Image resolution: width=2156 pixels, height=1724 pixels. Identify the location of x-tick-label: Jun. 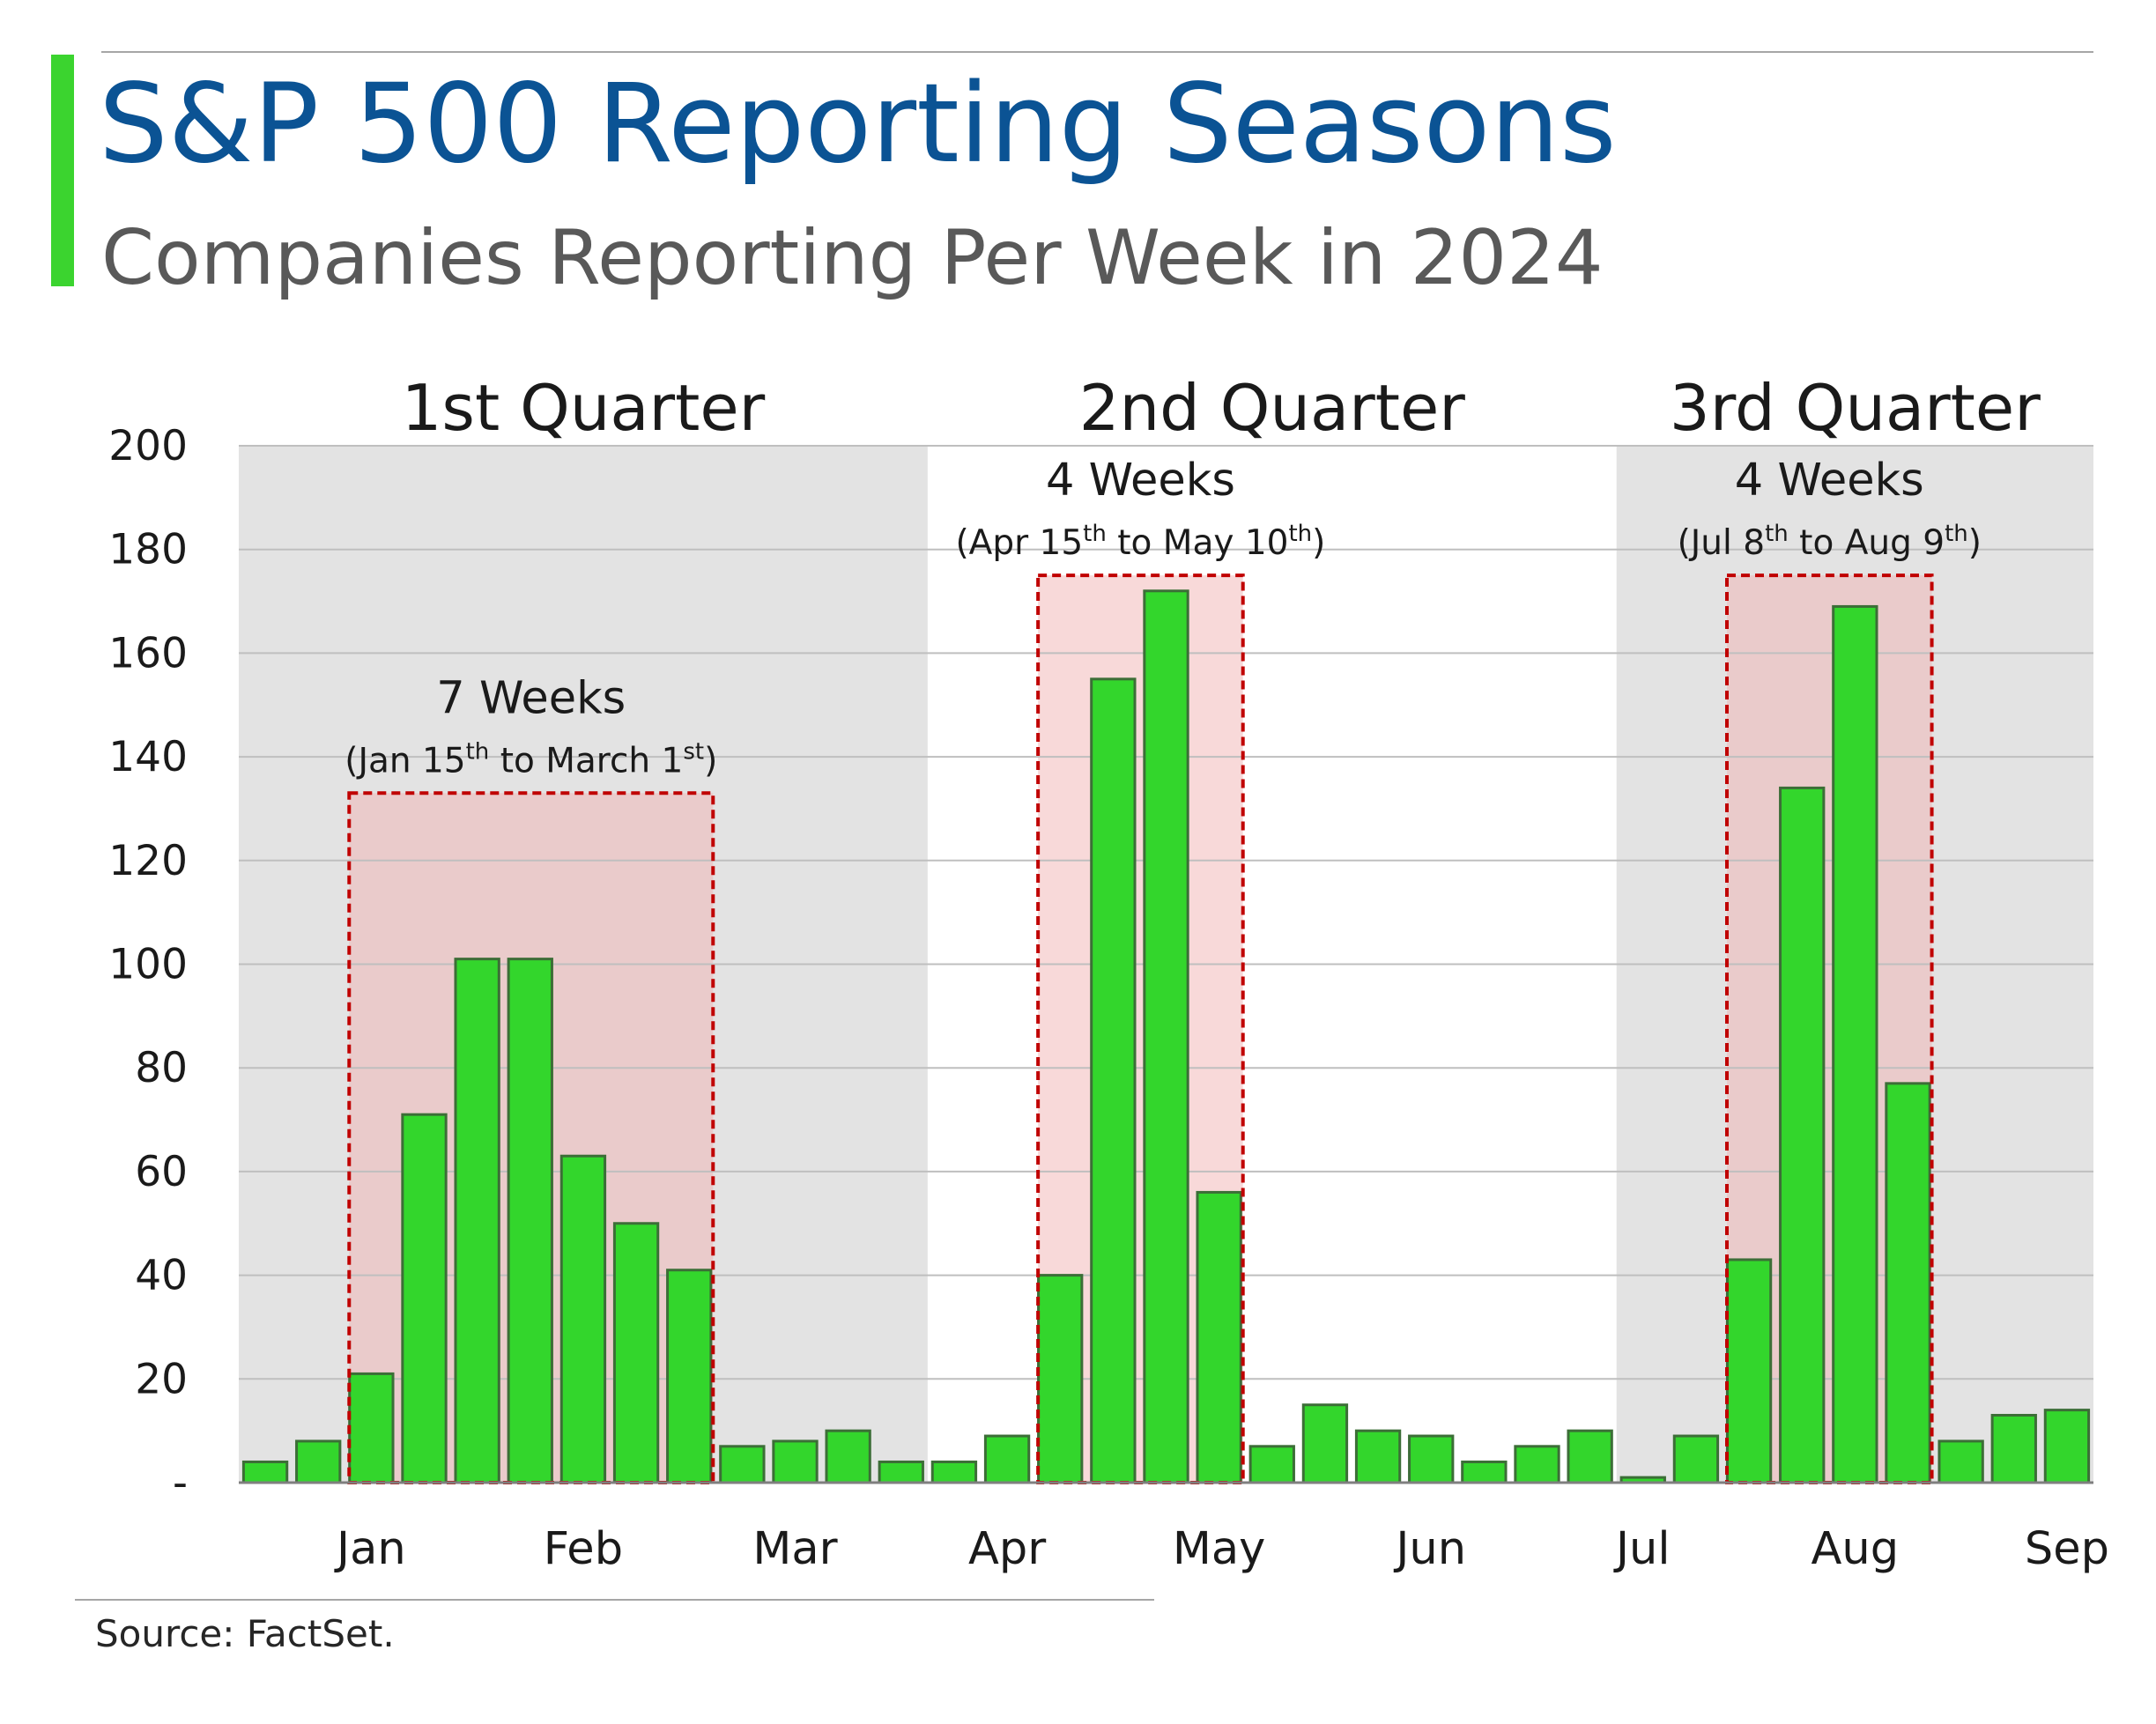
(1430, 1549).